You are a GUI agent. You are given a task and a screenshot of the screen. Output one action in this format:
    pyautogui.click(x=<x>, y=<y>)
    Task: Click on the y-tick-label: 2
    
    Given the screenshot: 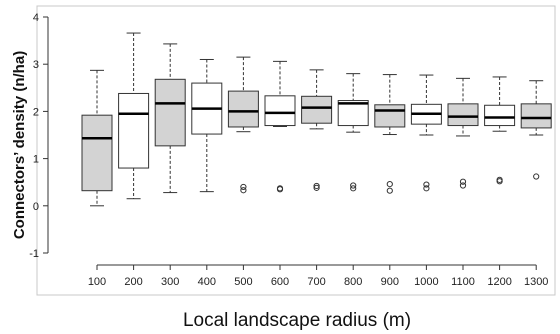 What is the action you would take?
    pyautogui.click(x=36, y=112)
    